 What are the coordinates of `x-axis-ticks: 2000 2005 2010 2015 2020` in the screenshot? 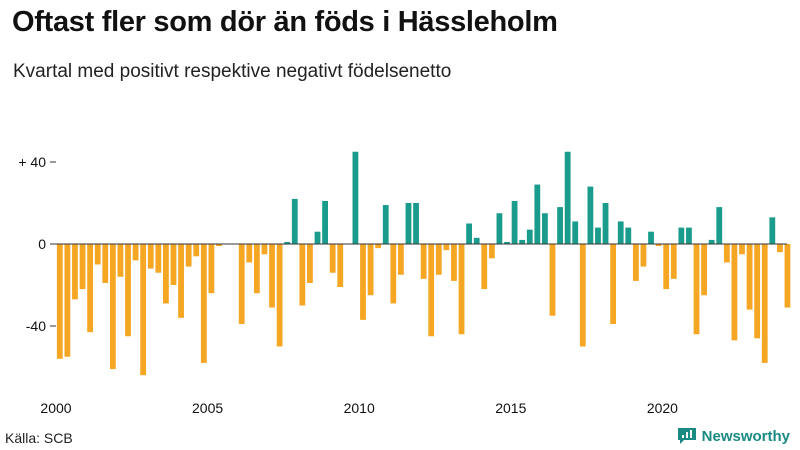 It's located at (359, 408).